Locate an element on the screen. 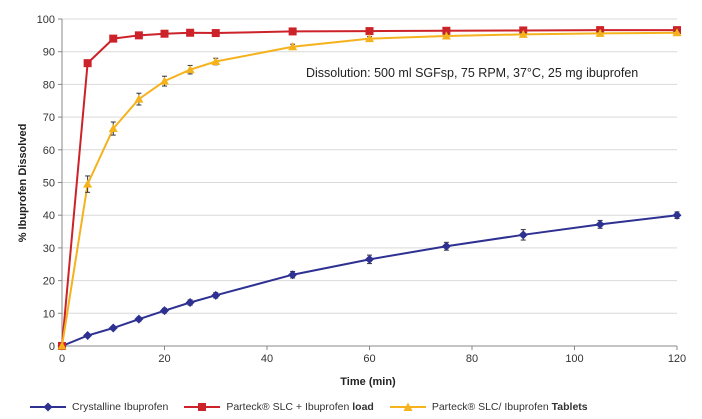 The height and width of the screenshot is (419, 702). legend-swatch-slc-load is located at coordinates (202, 407).